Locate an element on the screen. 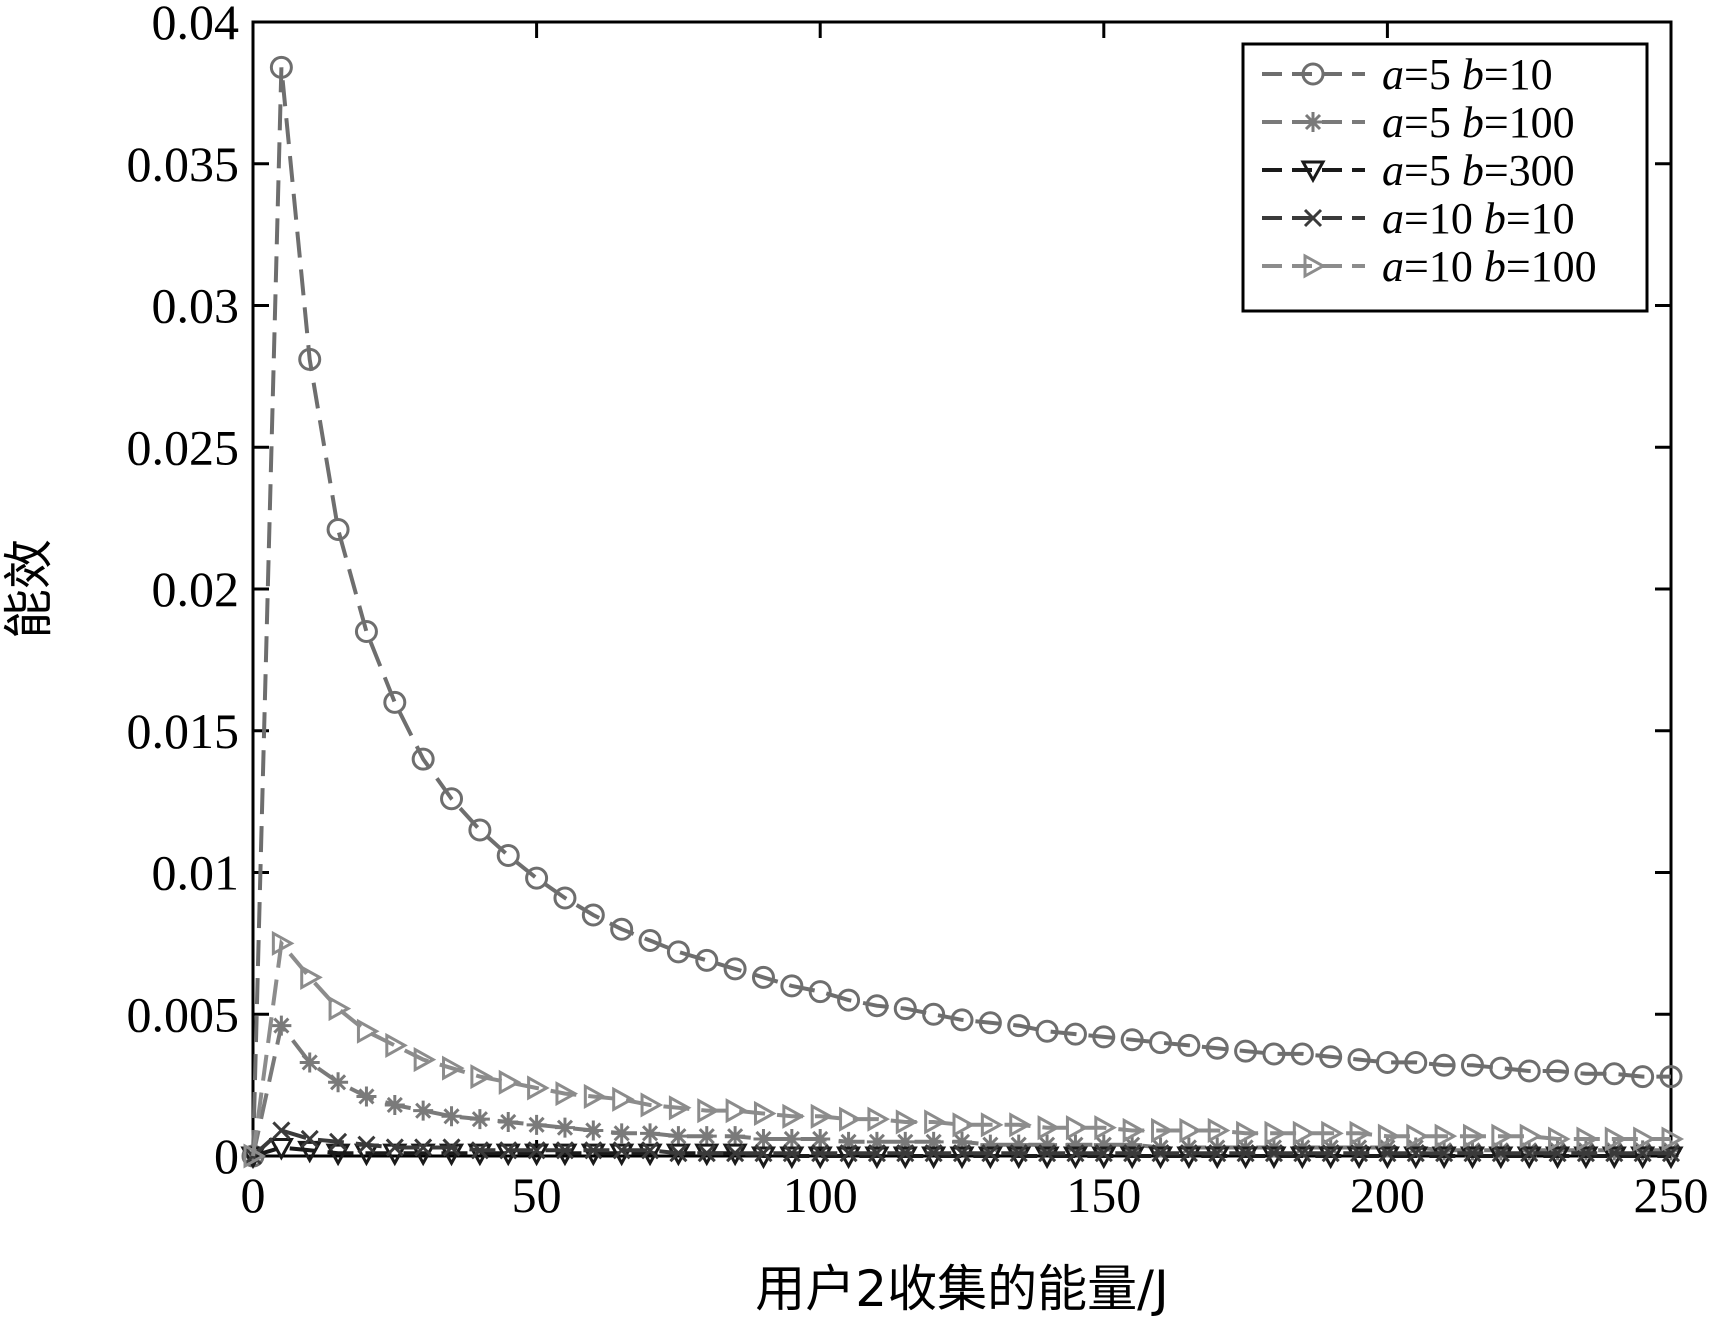  series-line is located at coordinates (961, 1047).